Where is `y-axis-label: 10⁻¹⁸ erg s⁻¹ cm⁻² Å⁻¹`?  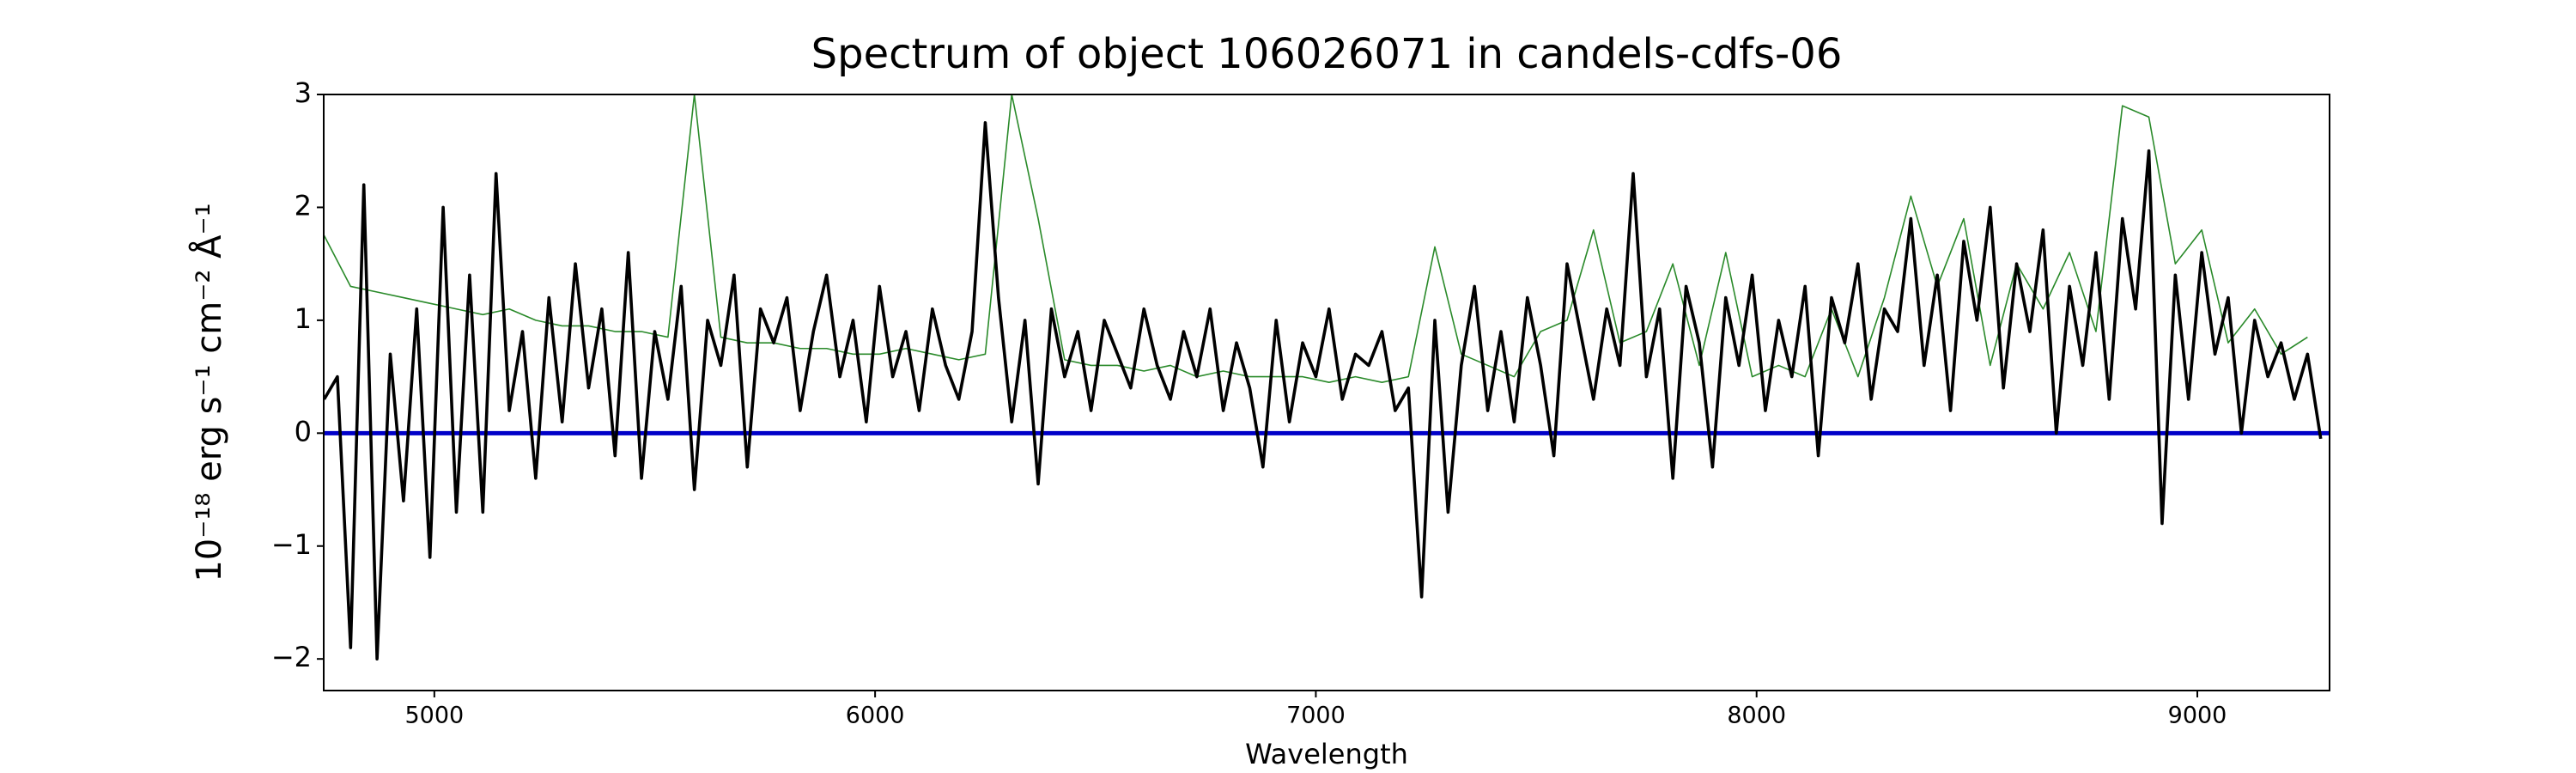 y-axis-label: 10⁻¹⁸ erg s⁻¹ cm⁻² Å⁻¹ is located at coordinates (208, 392).